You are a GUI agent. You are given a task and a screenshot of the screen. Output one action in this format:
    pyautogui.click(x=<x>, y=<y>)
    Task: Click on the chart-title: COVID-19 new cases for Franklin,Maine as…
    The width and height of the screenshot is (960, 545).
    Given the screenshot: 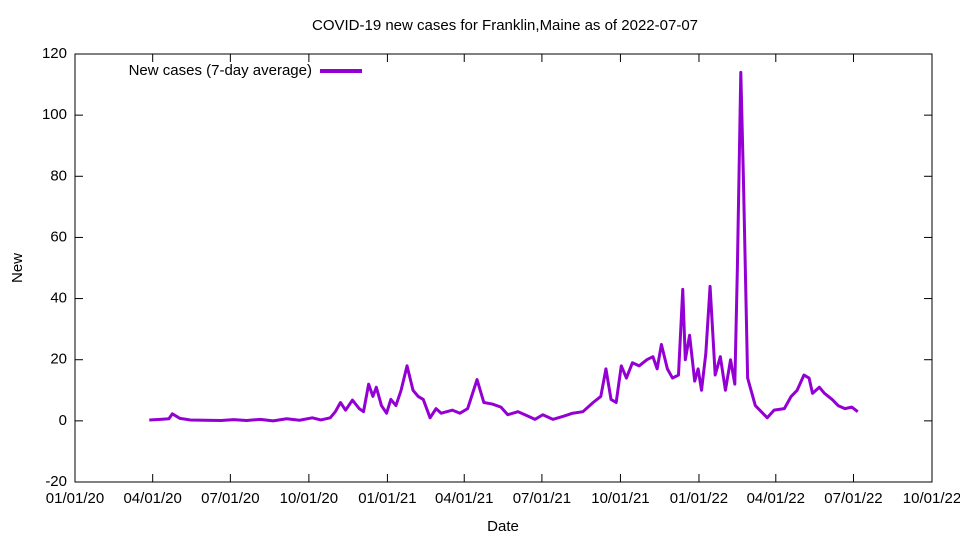 What is the action you would take?
    pyautogui.click(x=505, y=25)
    